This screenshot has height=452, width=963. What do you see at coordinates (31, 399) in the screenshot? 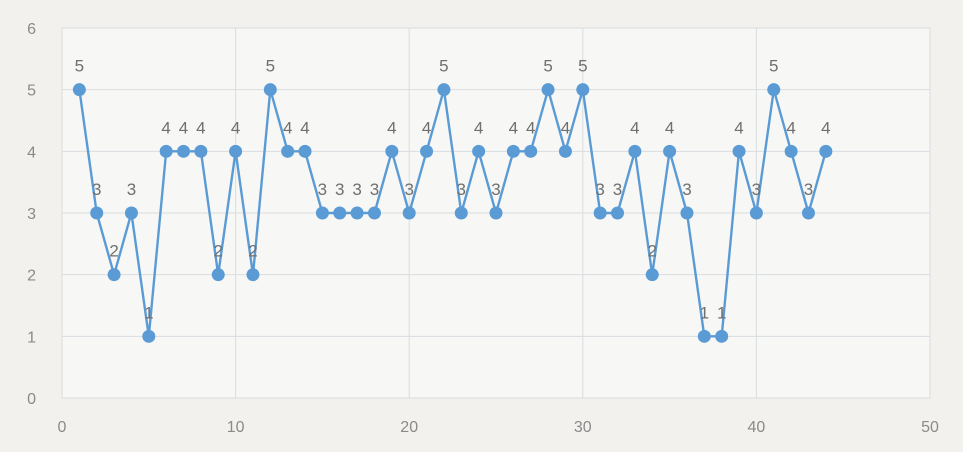
I see `y-tick-label: 0` at bounding box center [31, 399].